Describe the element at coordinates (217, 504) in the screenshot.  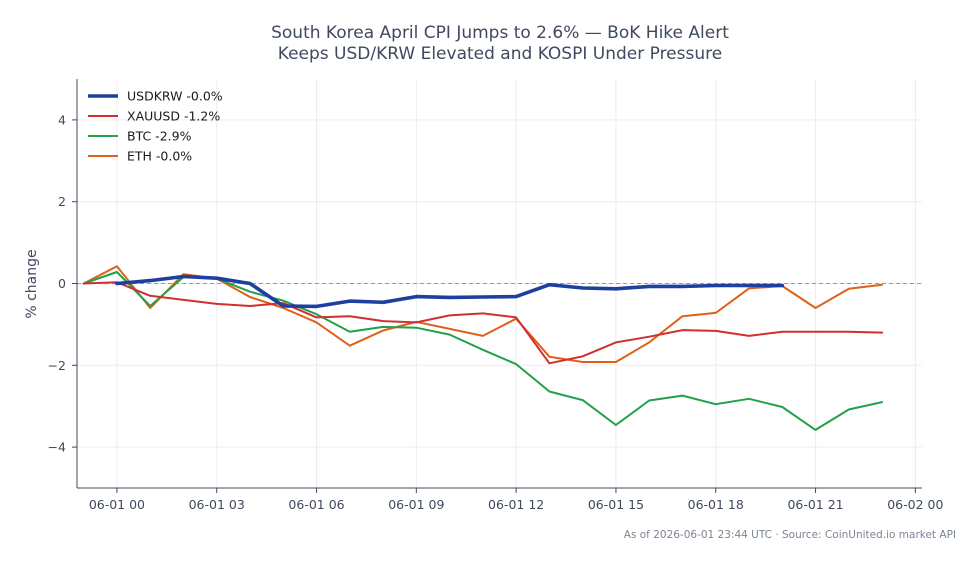
I see `x-tick-label: 06-01 03` at that location.